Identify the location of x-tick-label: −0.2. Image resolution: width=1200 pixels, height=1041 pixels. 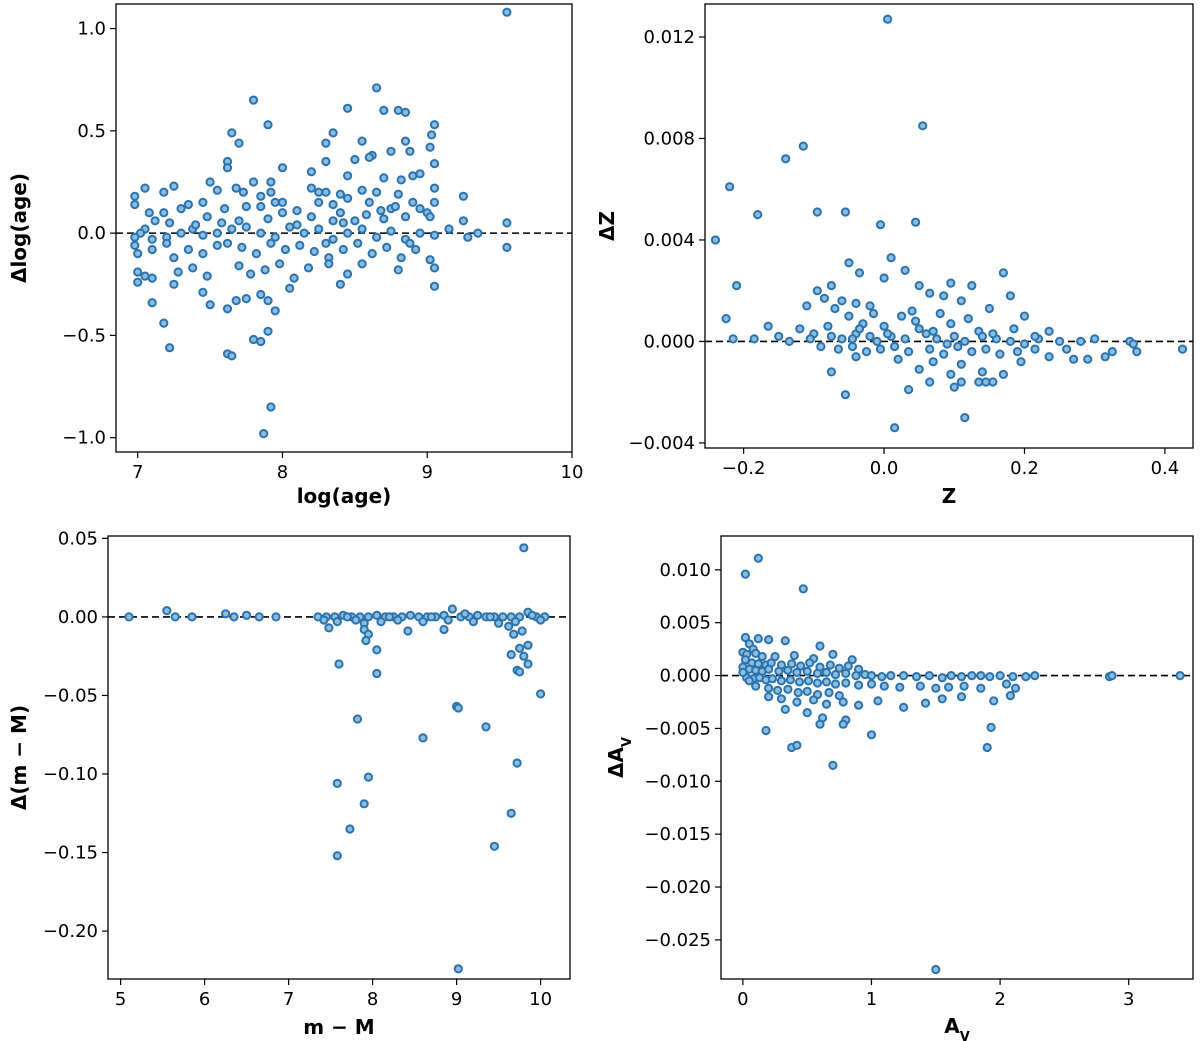
(744, 468).